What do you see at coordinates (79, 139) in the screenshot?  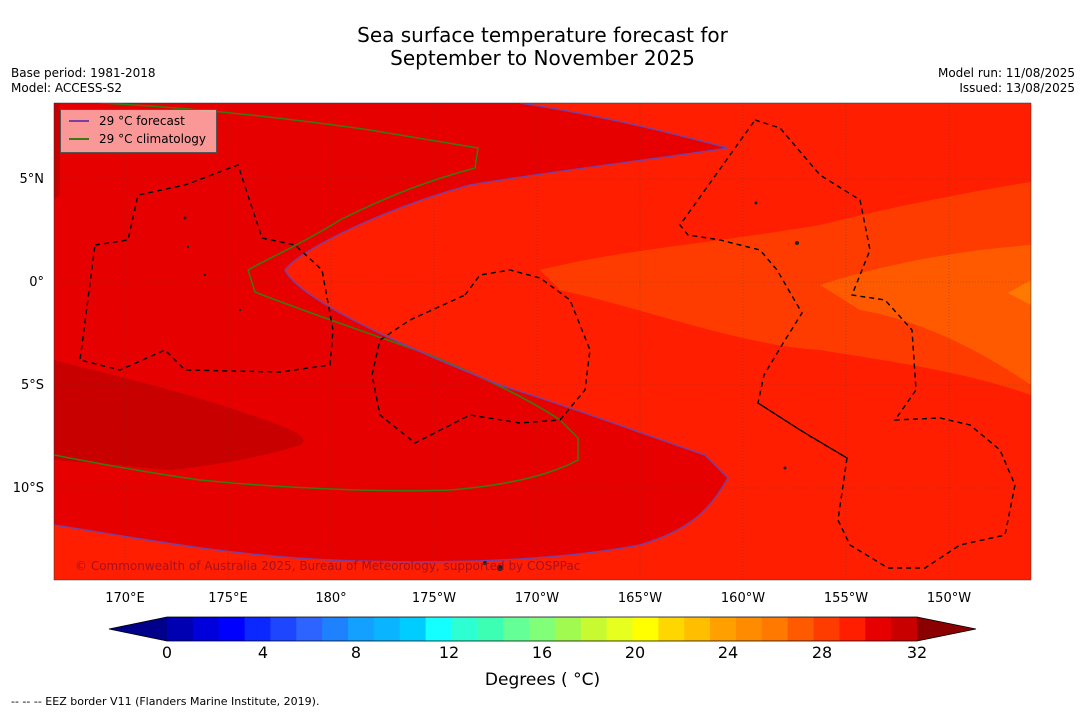 I see `legend-climatology-swatch` at bounding box center [79, 139].